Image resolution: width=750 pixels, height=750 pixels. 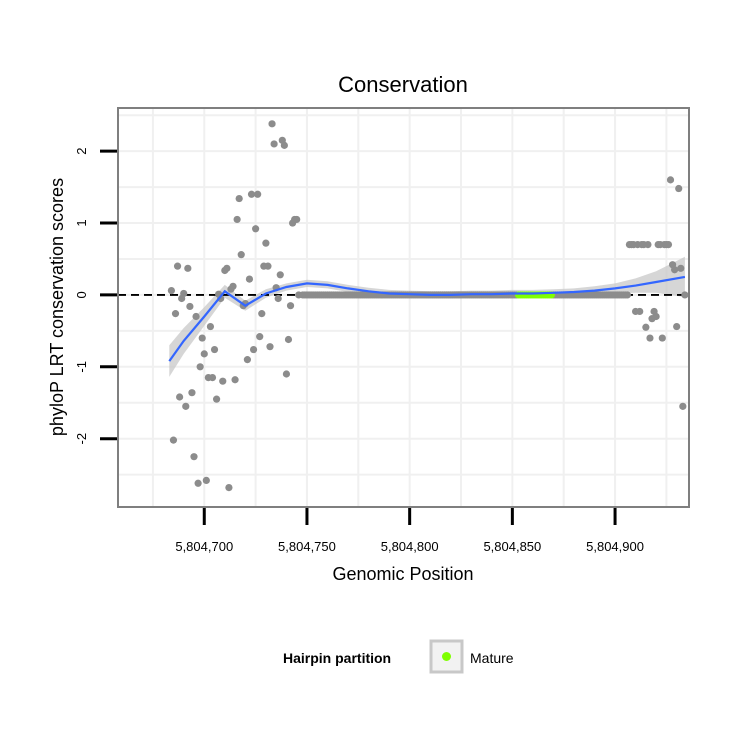 What do you see at coordinates (81, 222) in the screenshot?
I see `y-tick-label: 1` at bounding box center [81, 222].